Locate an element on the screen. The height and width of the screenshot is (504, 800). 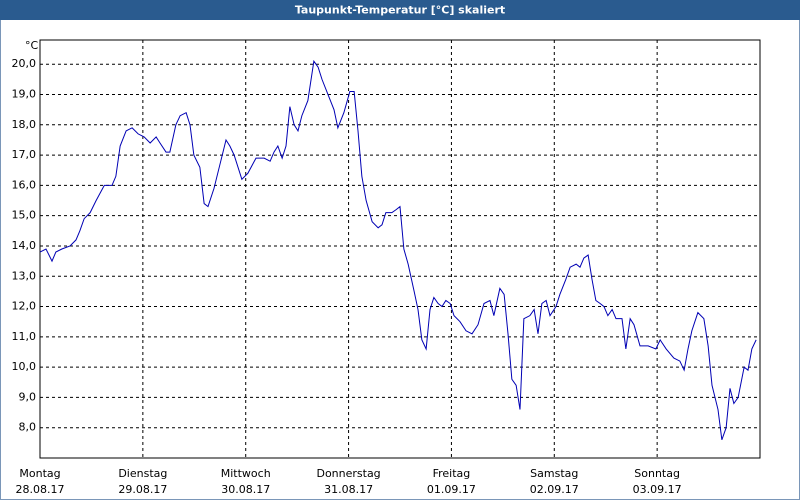
y-tick-label: 8,0 is located at coordinates (28, 427).